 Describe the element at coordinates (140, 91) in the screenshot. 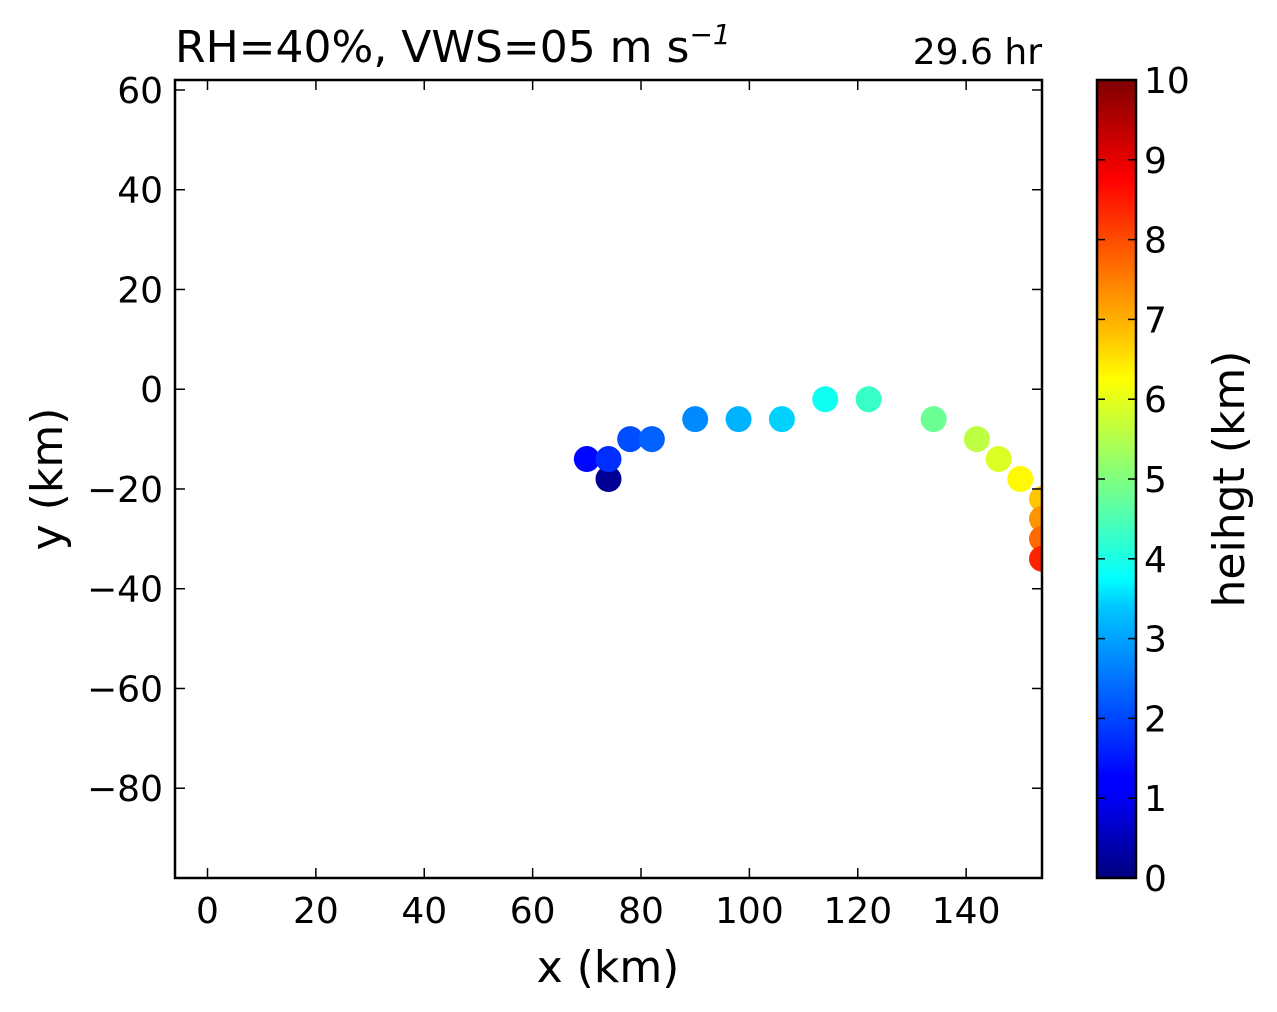

I see `y-tick-label: 60` at that location.